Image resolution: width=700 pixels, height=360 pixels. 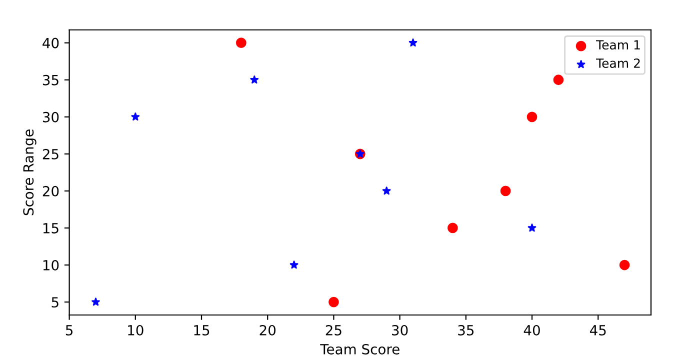 What do you see at coordinates (136, 330) in the screenshot?
I see `x-tick-label: 10` at bounding box center [136, 330].